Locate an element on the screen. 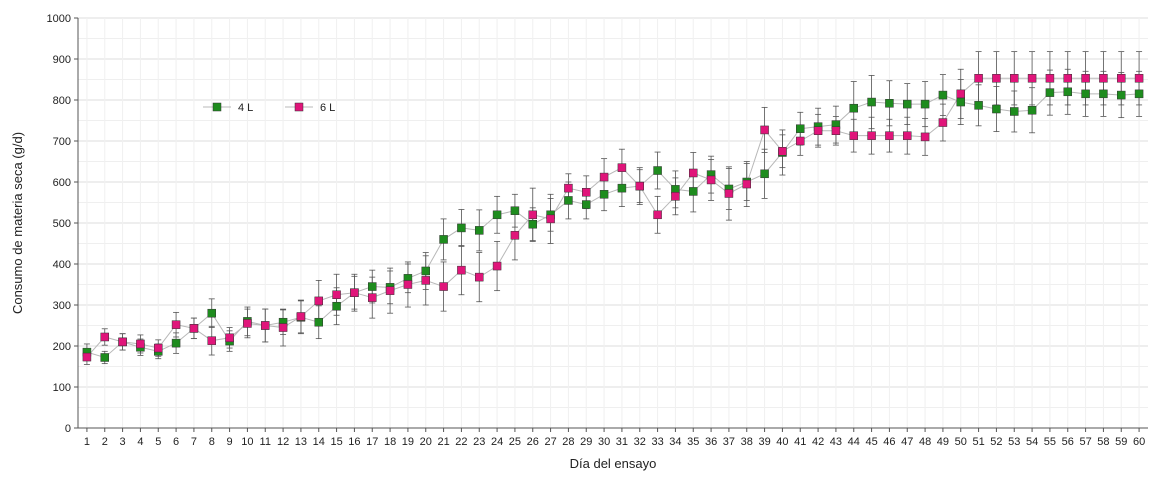 The height and width of the screenshot is (477, 1149). x-tick-label: 40 is located at coordinates (782, 442).